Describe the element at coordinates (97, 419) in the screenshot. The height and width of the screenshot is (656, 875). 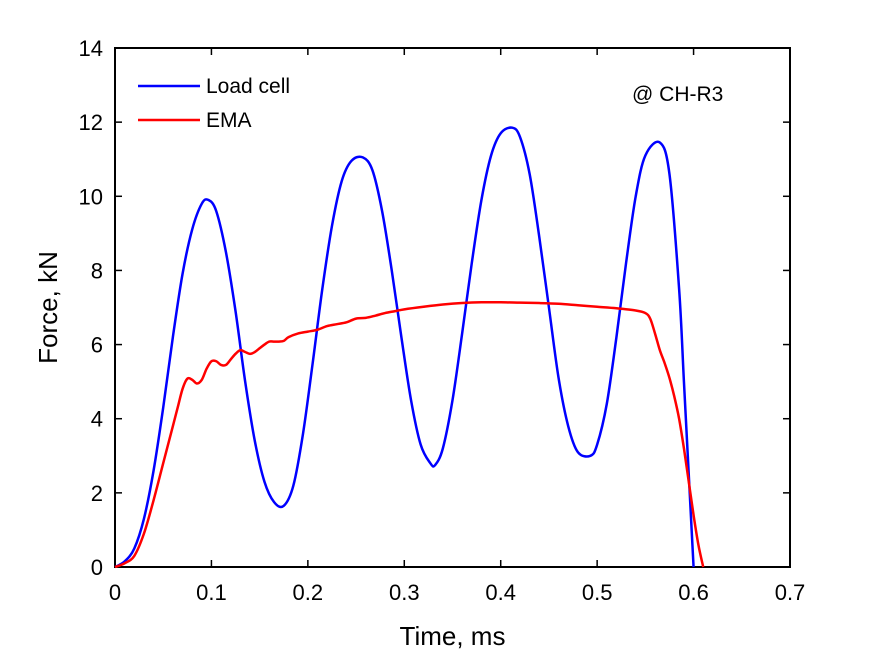
I see `y-tick-label: 4` at that location.